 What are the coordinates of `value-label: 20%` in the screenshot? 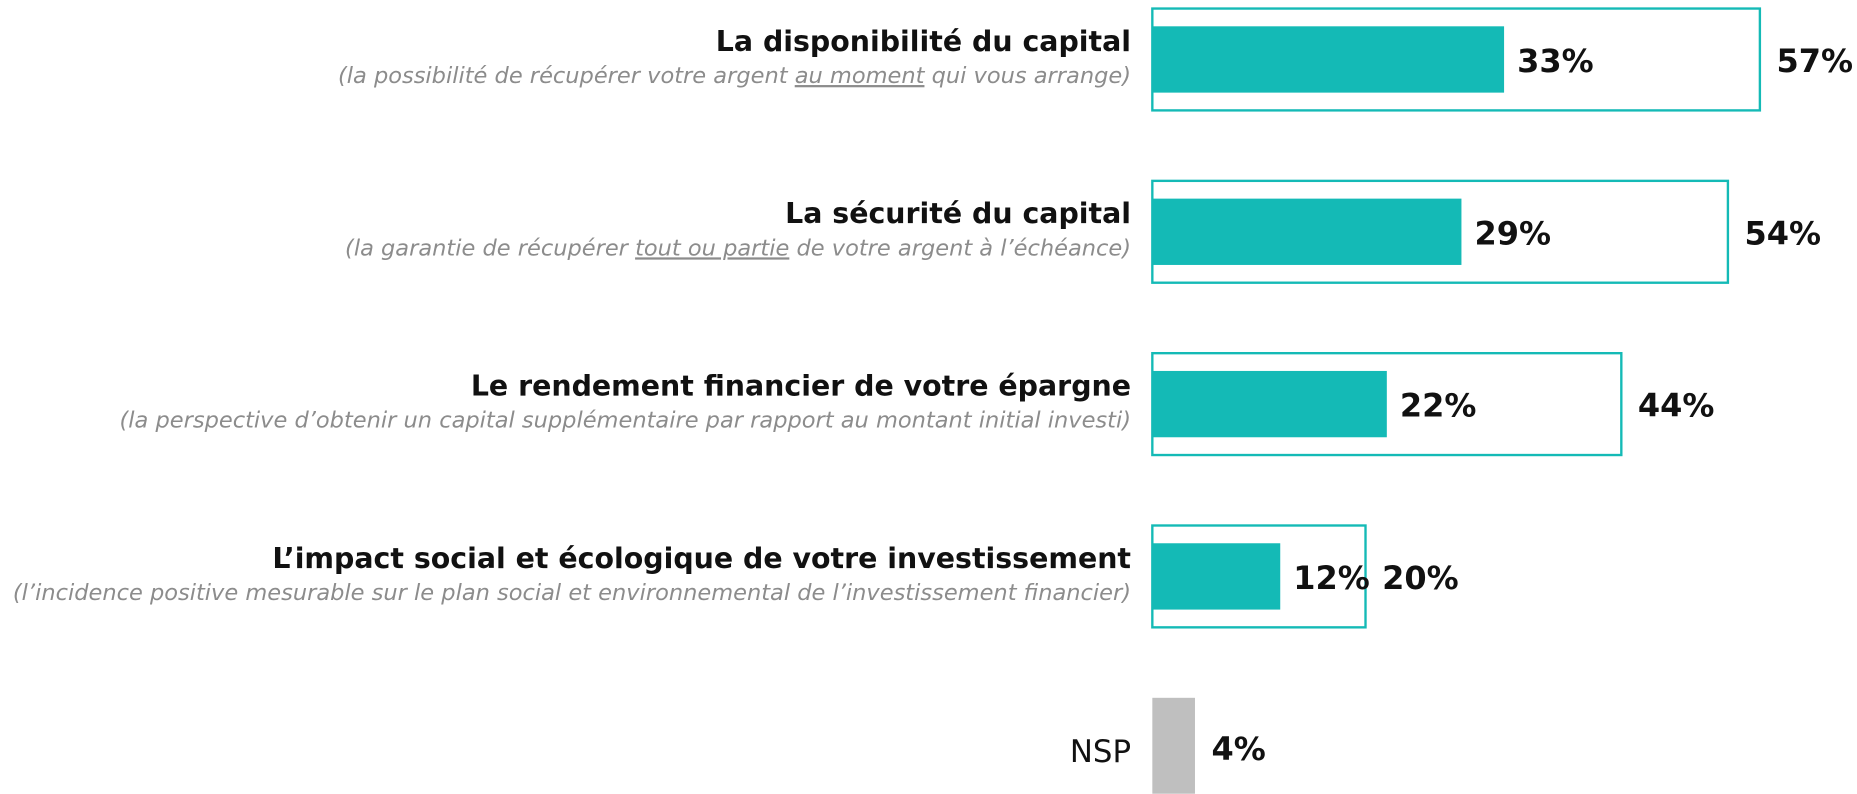 It's located at (1420, 578).